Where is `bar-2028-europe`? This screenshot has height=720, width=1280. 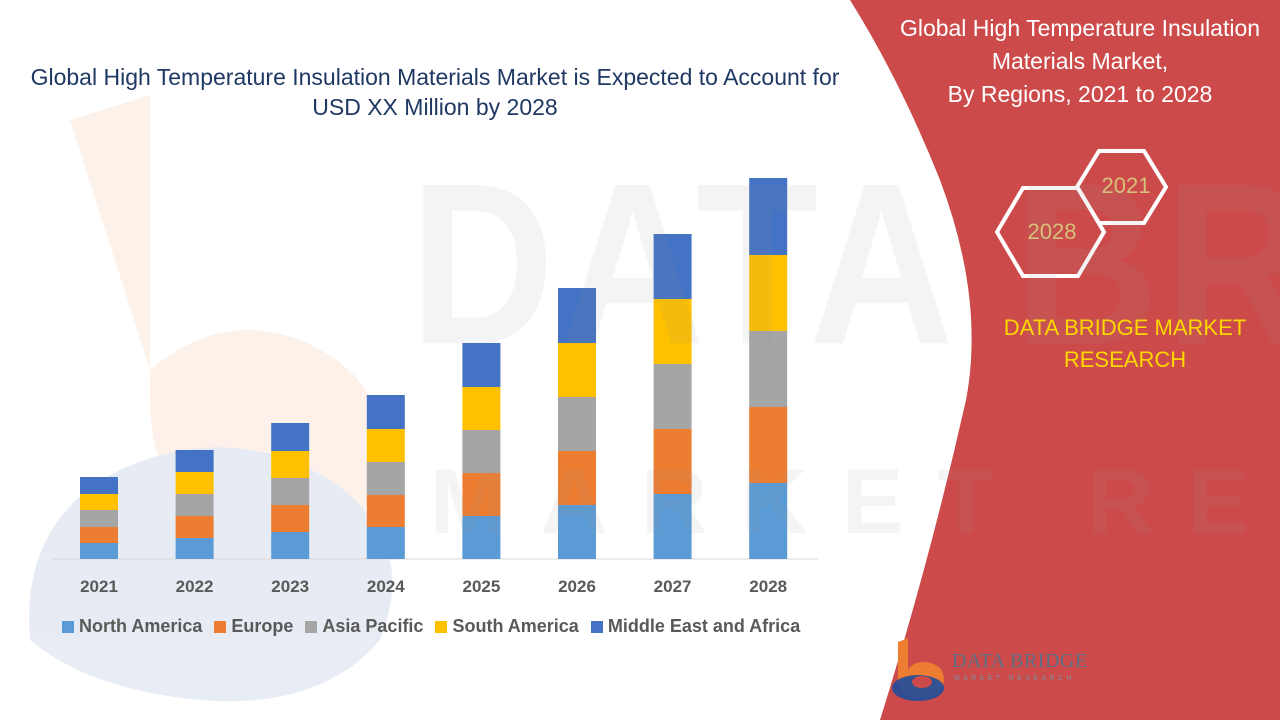 bar-2028-europe is located at coordinates (768, 445).